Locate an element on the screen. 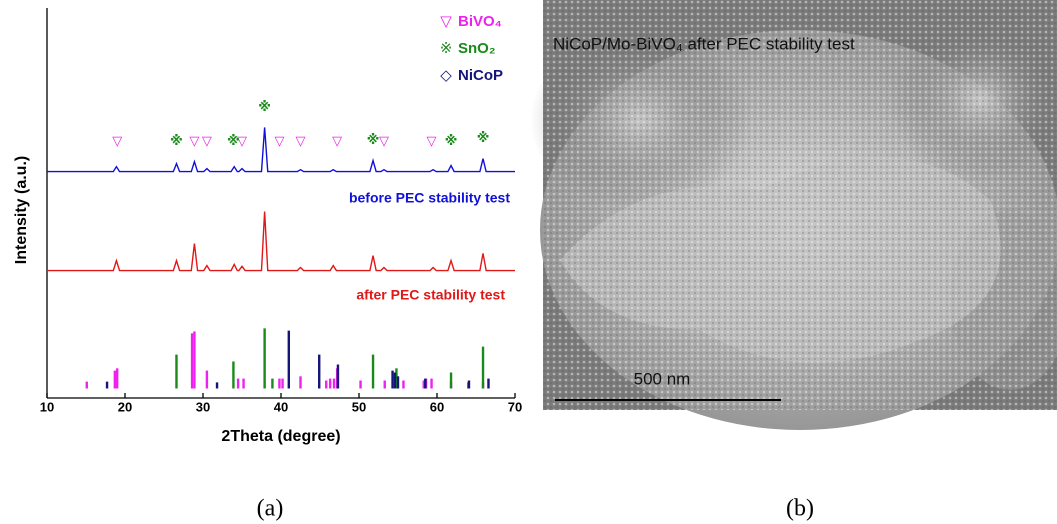 The width and height of the screenshot is (1057, 524). trace-label: after PEC stability test is located at coordinates (430, 295).